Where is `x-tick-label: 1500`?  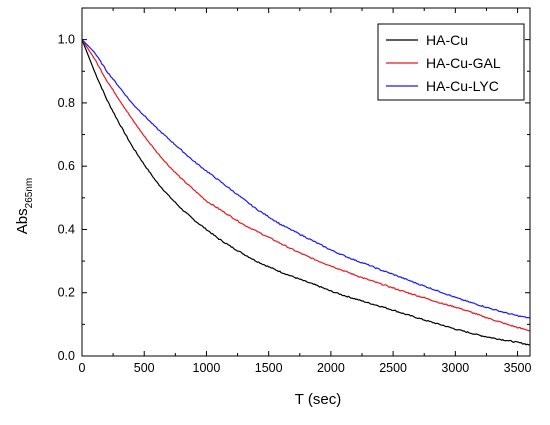
x-tick-label: 1500 is located at coordinates (269, 368).